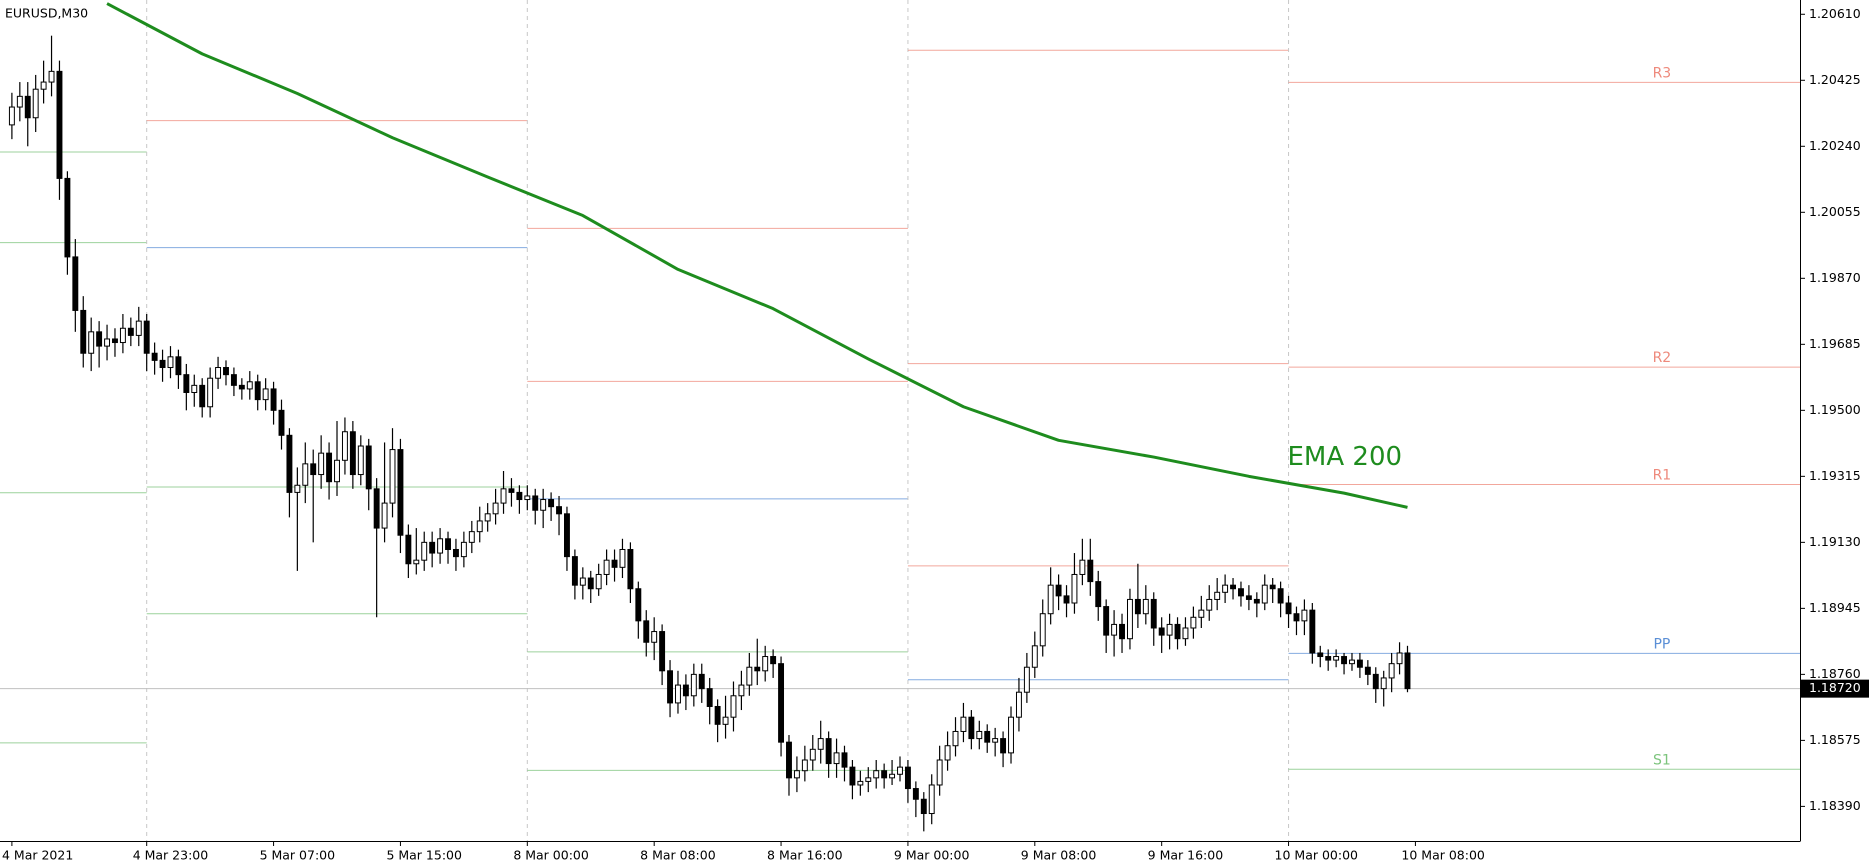 The image size is (1870, 867). I want to click on y-tick-label: 1.18575, so click(1835, 739).